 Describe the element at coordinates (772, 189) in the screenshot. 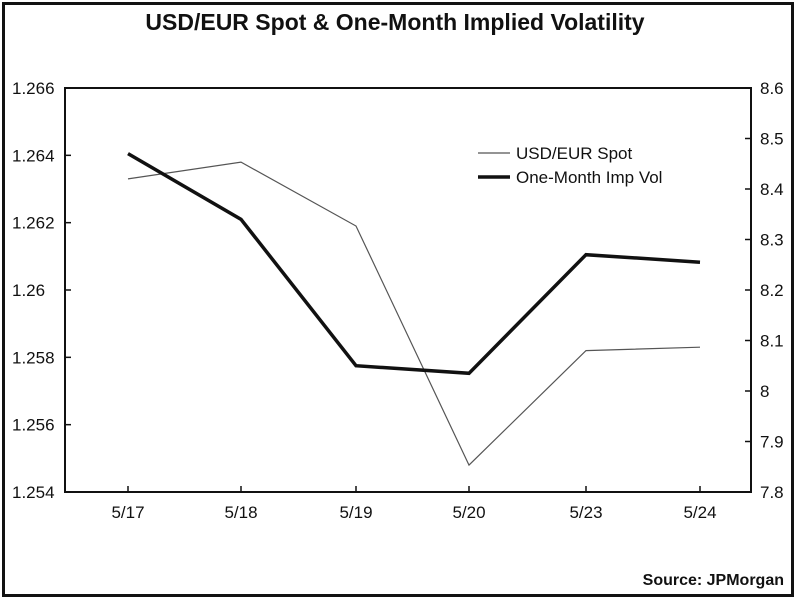

I see `right-tick-label: 8.4` at that location.